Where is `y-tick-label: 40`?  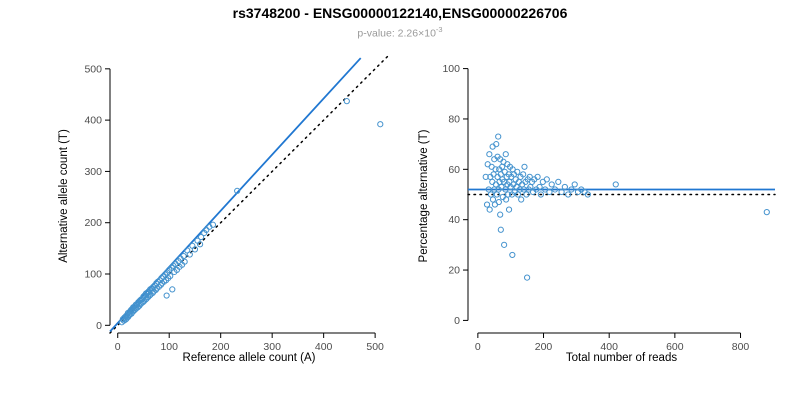 y-tick-label: 40 is located at coordinates (454, 220).